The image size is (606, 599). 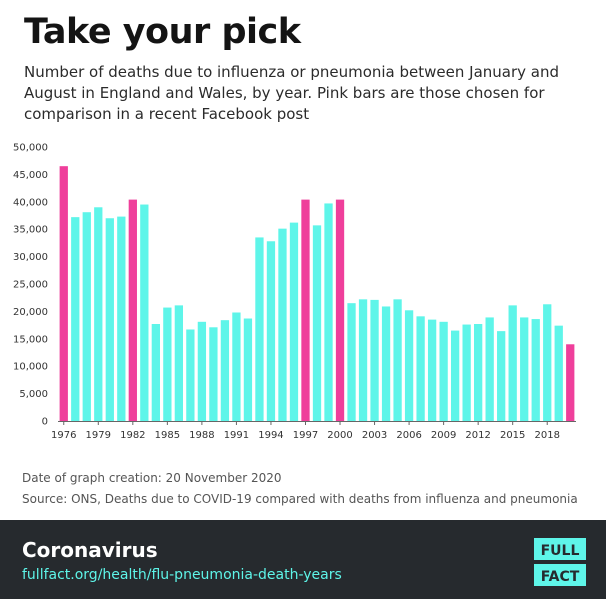 I want to click on bar-2013, so click(x=489, y=369).